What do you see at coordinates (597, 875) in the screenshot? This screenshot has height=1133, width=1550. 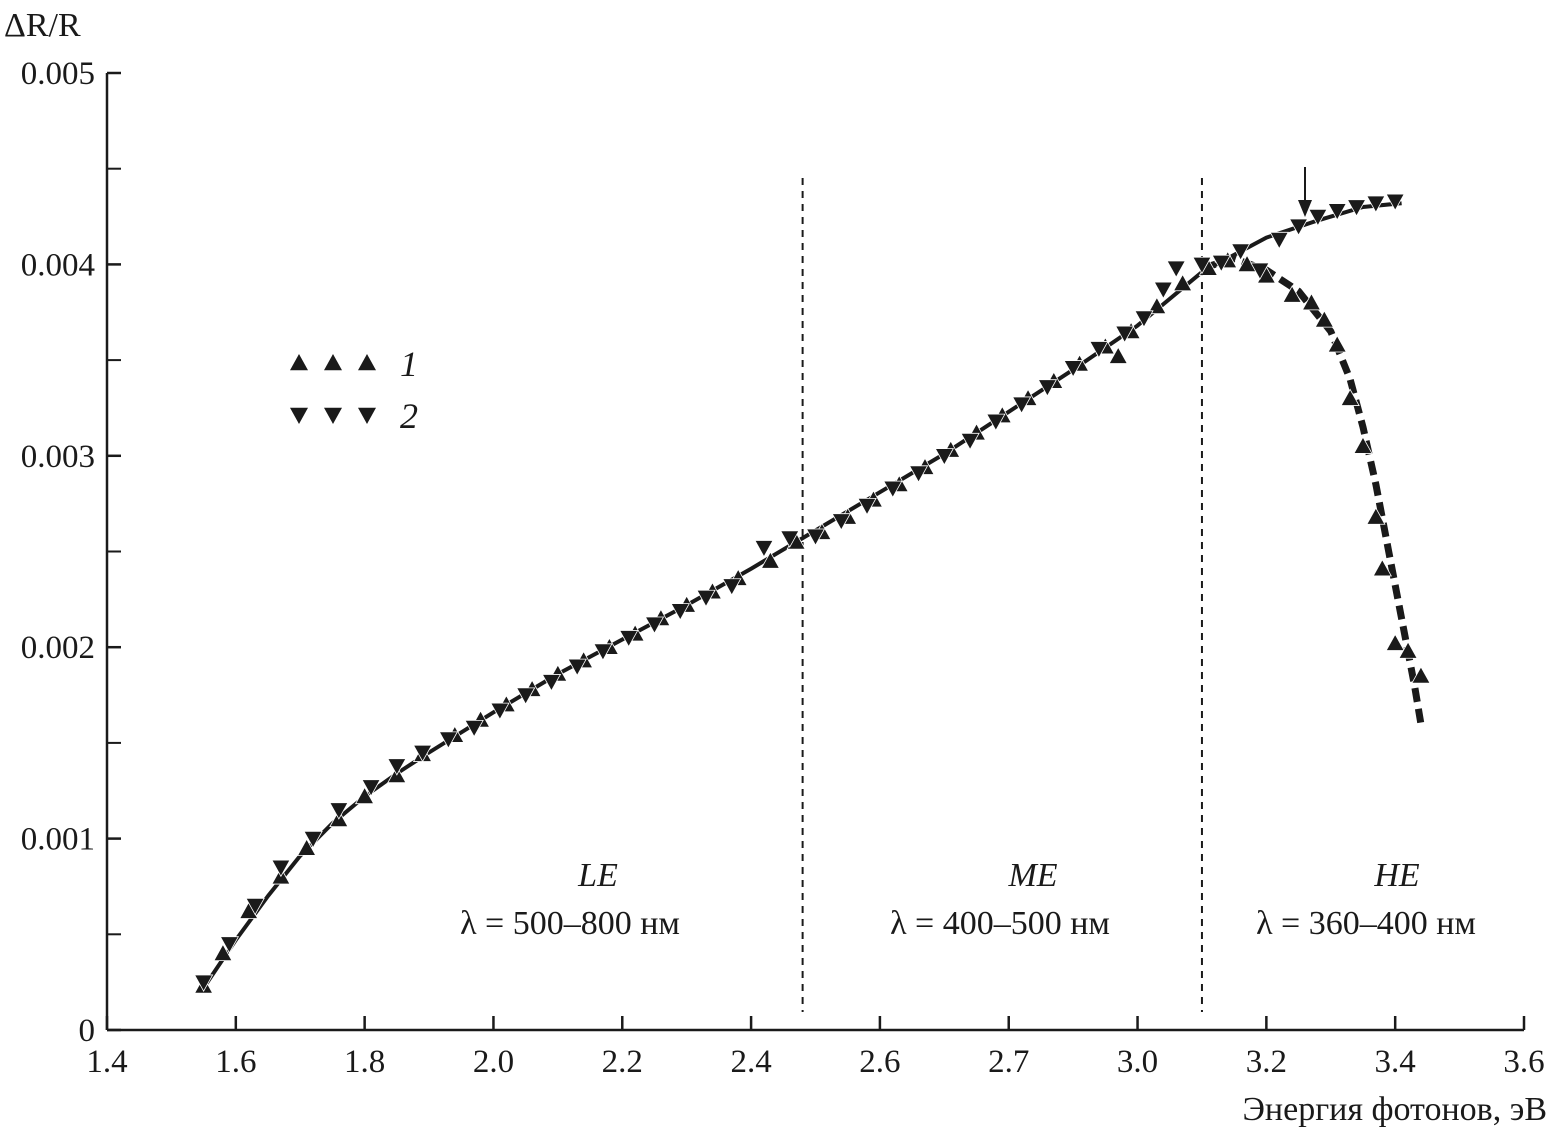 I see `region-le-name: LE` at bounding box center [597, 875].